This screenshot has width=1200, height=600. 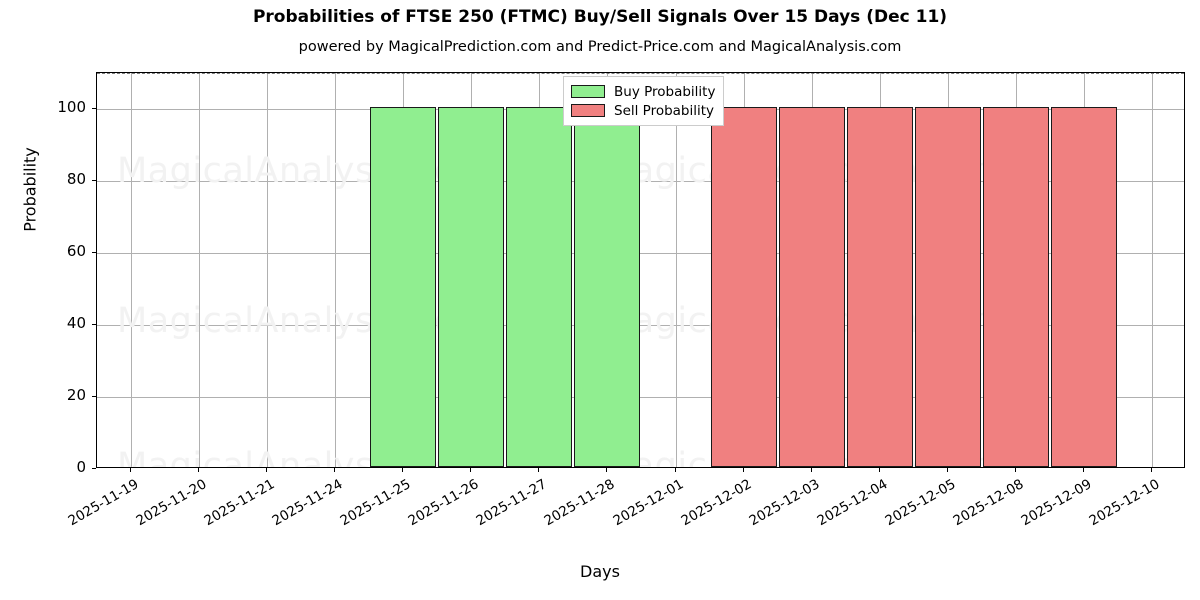 What do you see at coordinates (600, 571) in the screenshot?
I see `x-axis-label: Days` at bounding box center [600, 571].